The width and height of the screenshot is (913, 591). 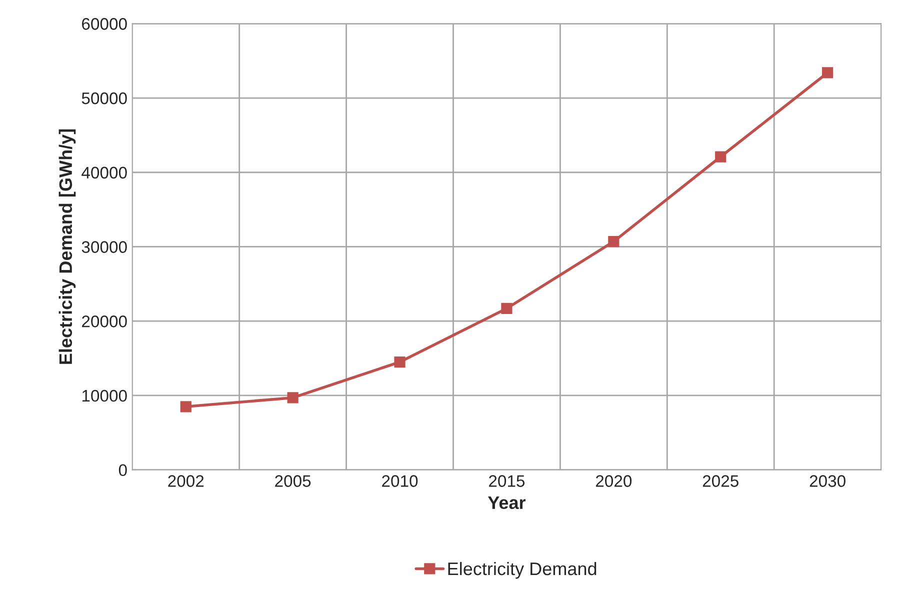 What do you see at coordinates (614, 481) in the screenshot?
I see `x-tick-label: 2020` at bounding box center [614, 481].